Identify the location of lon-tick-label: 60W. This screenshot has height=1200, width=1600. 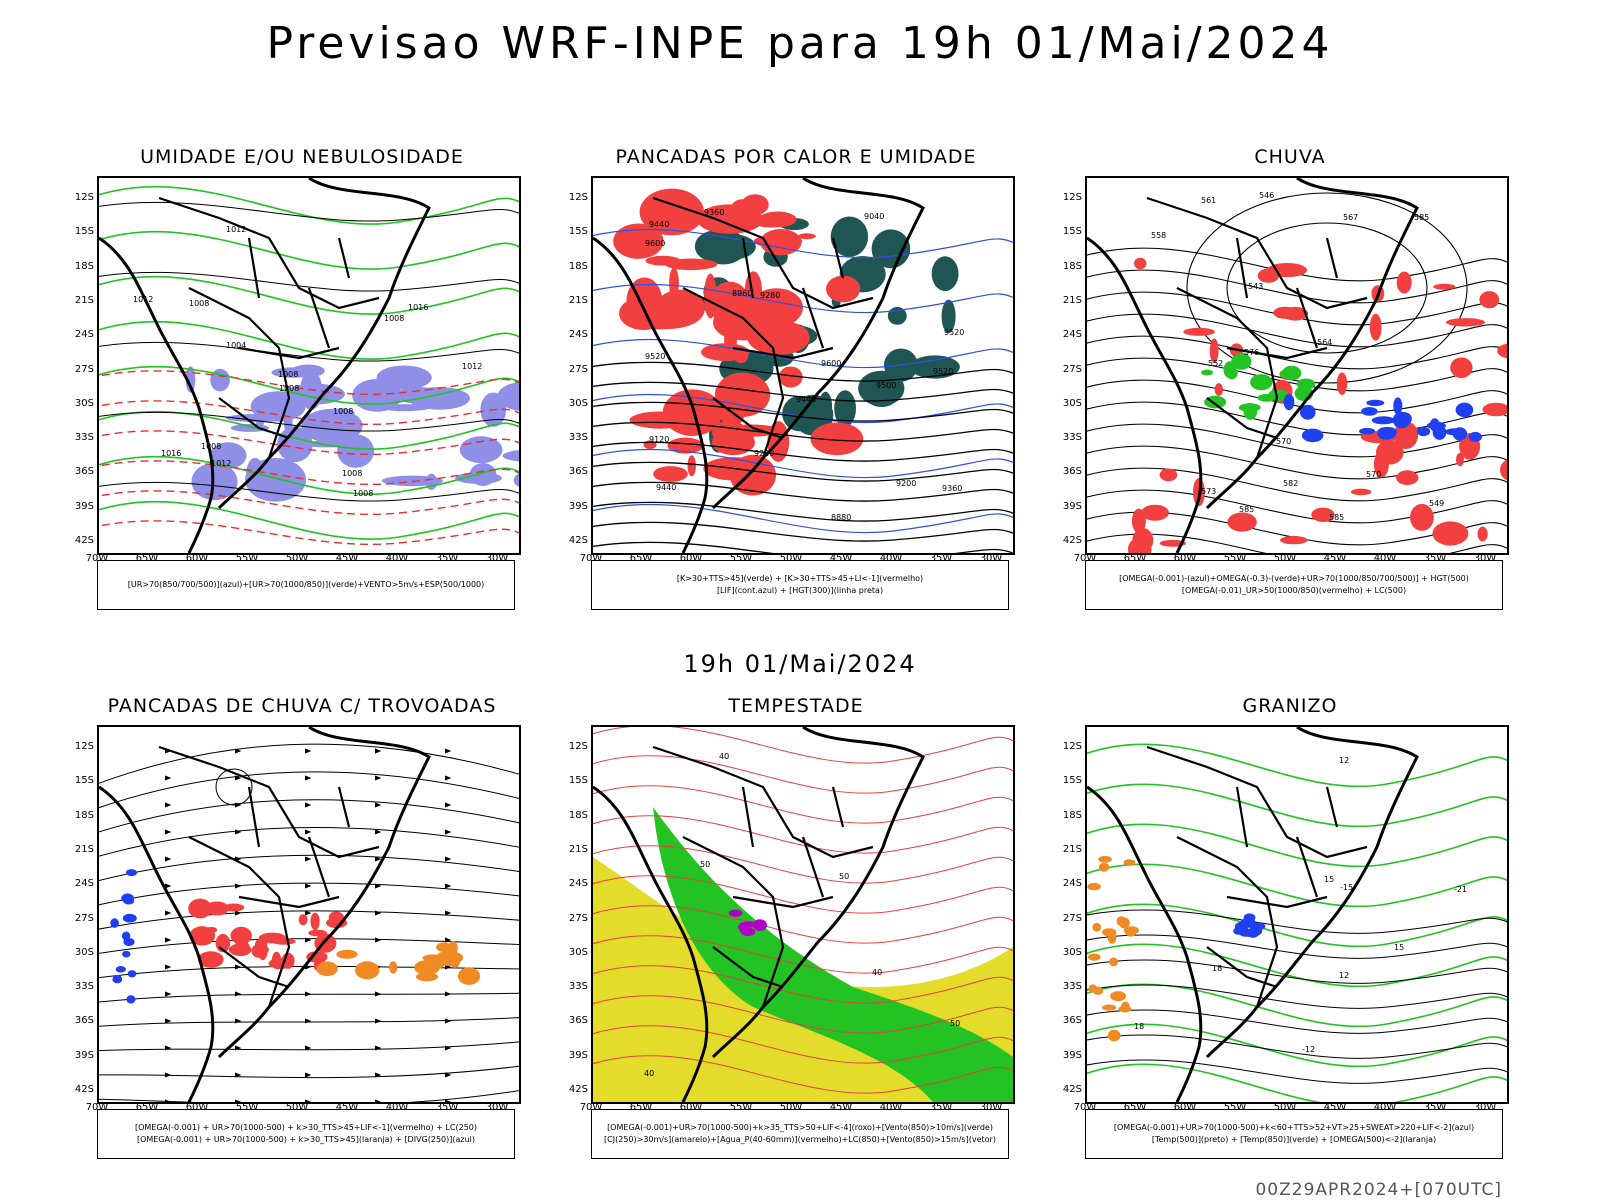
(691, 558).